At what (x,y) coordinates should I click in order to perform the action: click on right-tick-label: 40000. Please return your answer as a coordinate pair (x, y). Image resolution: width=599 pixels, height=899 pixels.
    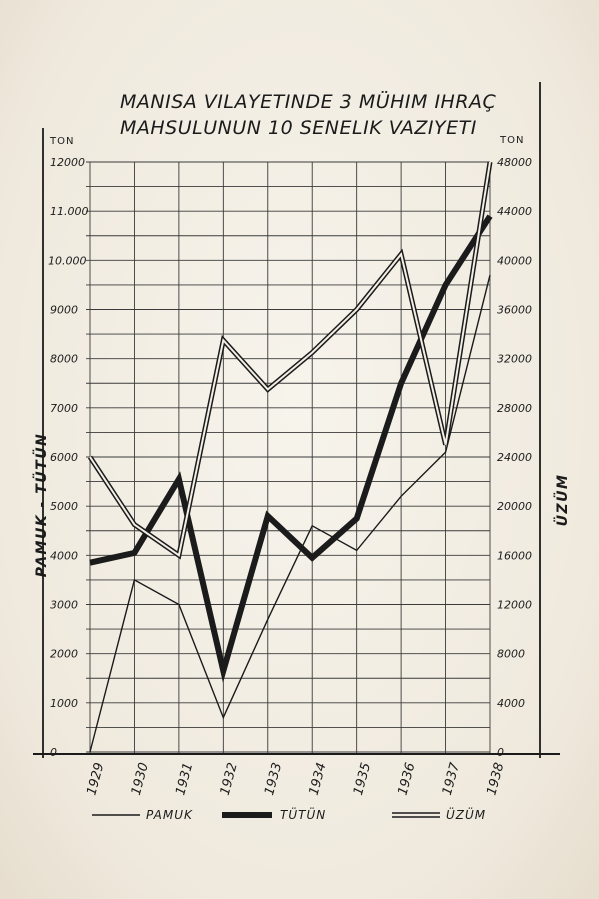
    Looking at the image, I should click on (514, 260).